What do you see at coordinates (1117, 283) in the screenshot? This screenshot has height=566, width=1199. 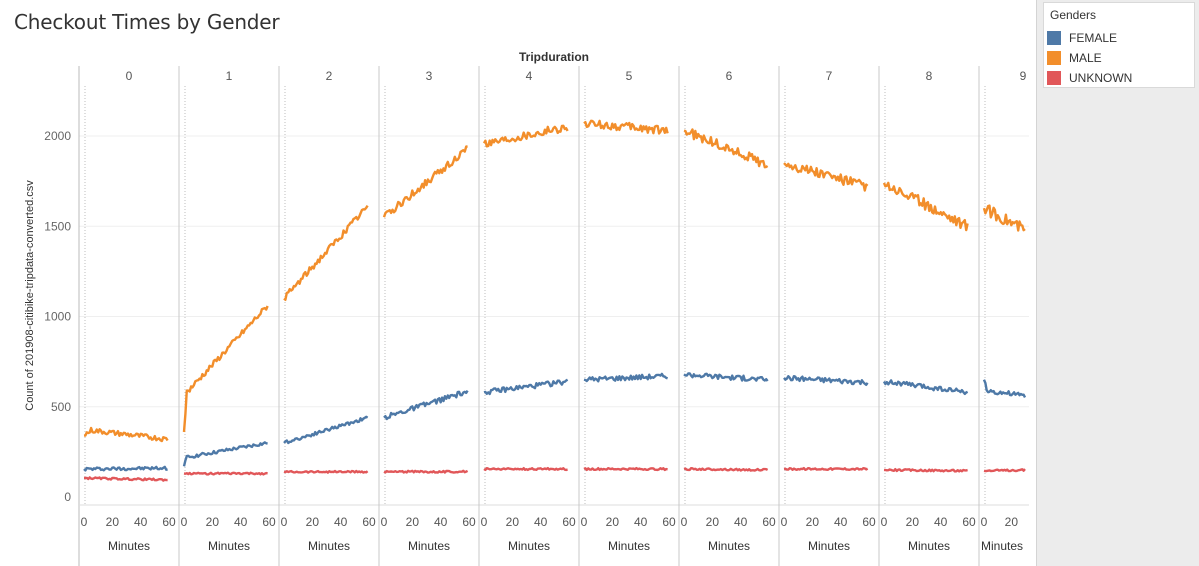 I see `sidebar-panel` at bounding box center [1117, 283].